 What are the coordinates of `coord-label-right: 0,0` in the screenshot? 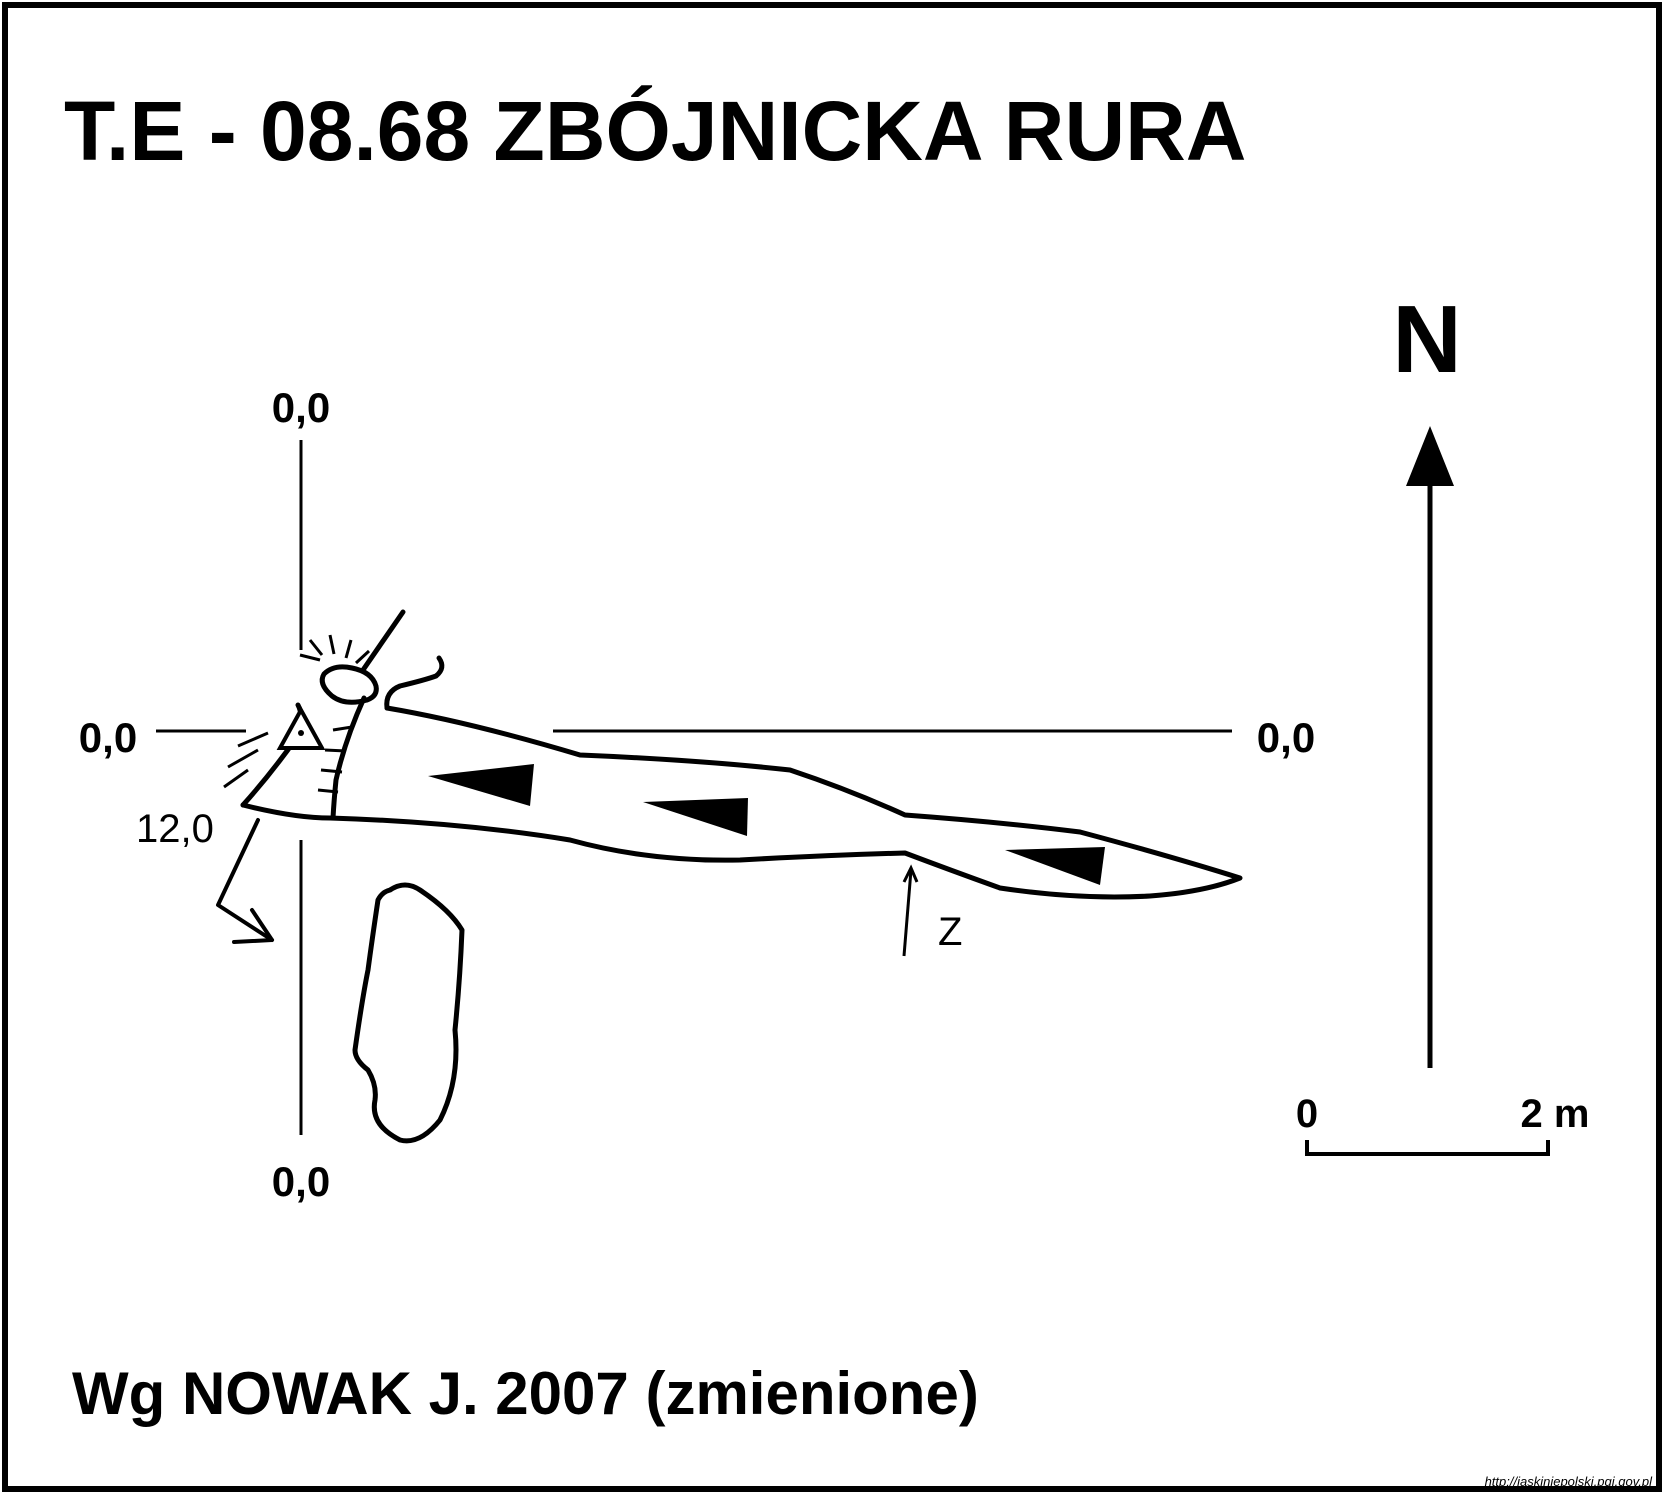 It's located at (1286, 737).